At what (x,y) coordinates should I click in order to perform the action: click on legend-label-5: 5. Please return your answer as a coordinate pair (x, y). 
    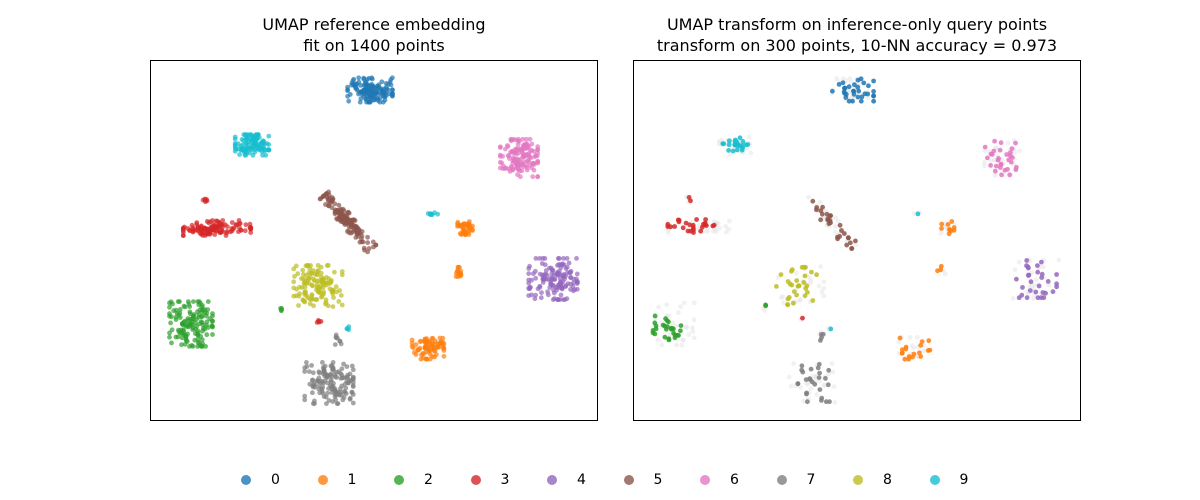
    Looking at the image, I should click on (658, 480).